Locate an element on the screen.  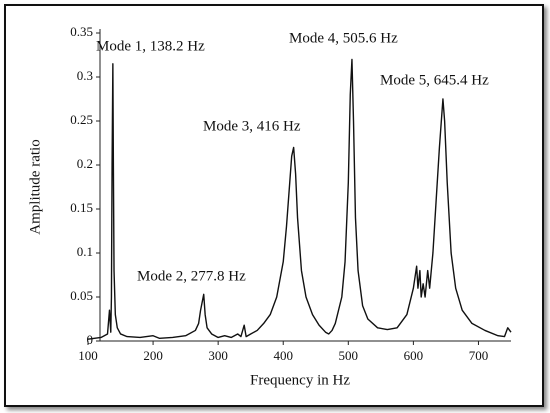
y-tick-label: 0.2 is located at coordinates (85, 163).